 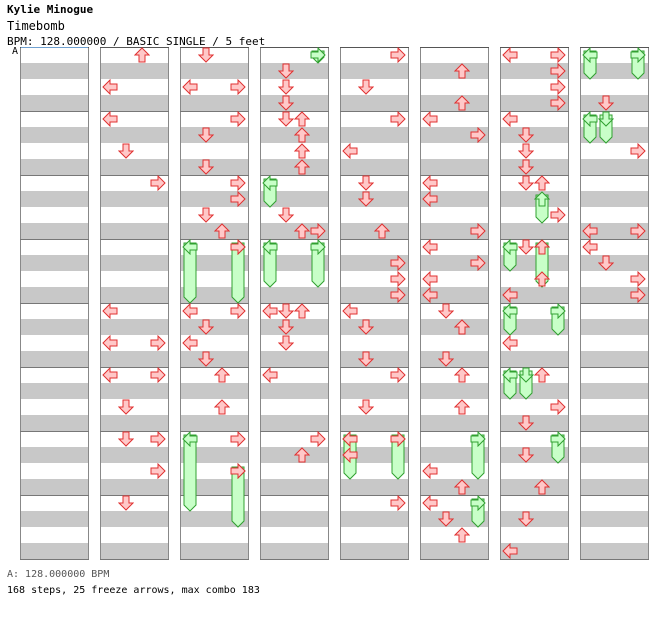 I want to click on freeze-arrow-down, so click(x=606, y=128).